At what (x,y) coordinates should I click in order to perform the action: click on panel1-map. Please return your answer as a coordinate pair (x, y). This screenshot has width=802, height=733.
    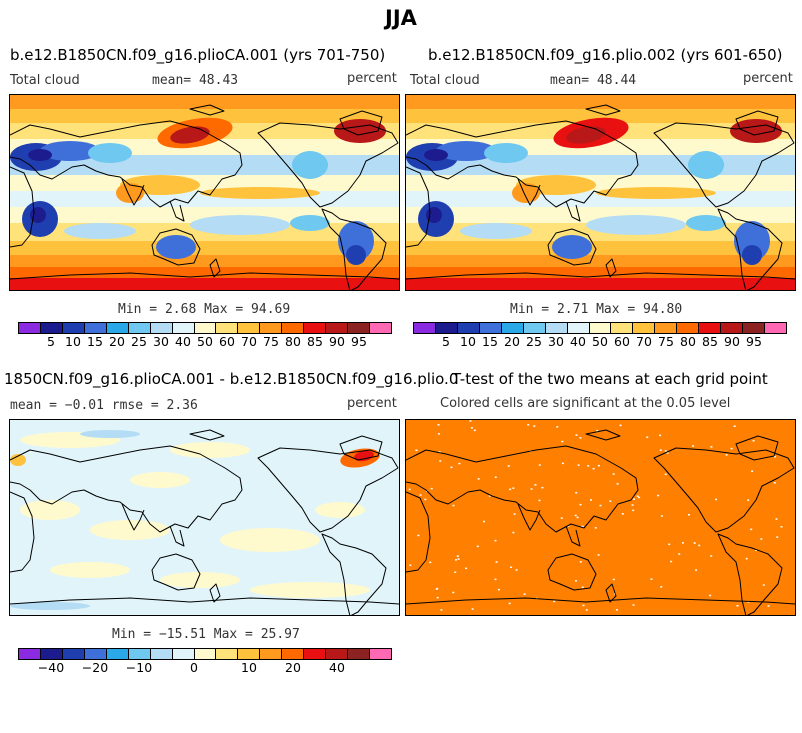
    Looking at the image, I should click on (204, 192).